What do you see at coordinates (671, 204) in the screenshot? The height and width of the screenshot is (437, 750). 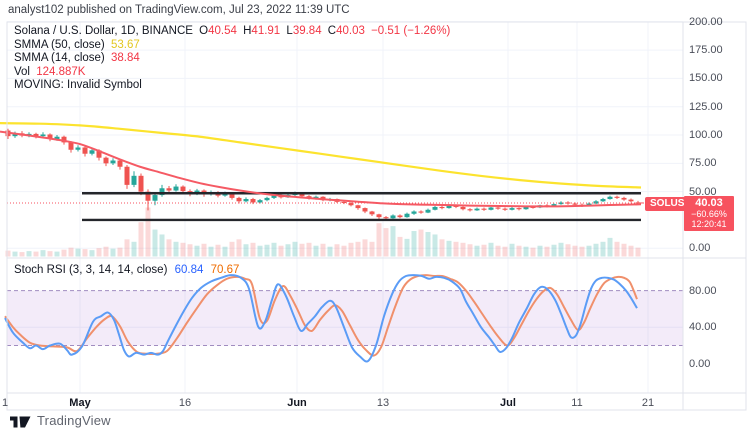 I see `symbol-price-tag: SOLUSD` at bounding box center [671, 204].